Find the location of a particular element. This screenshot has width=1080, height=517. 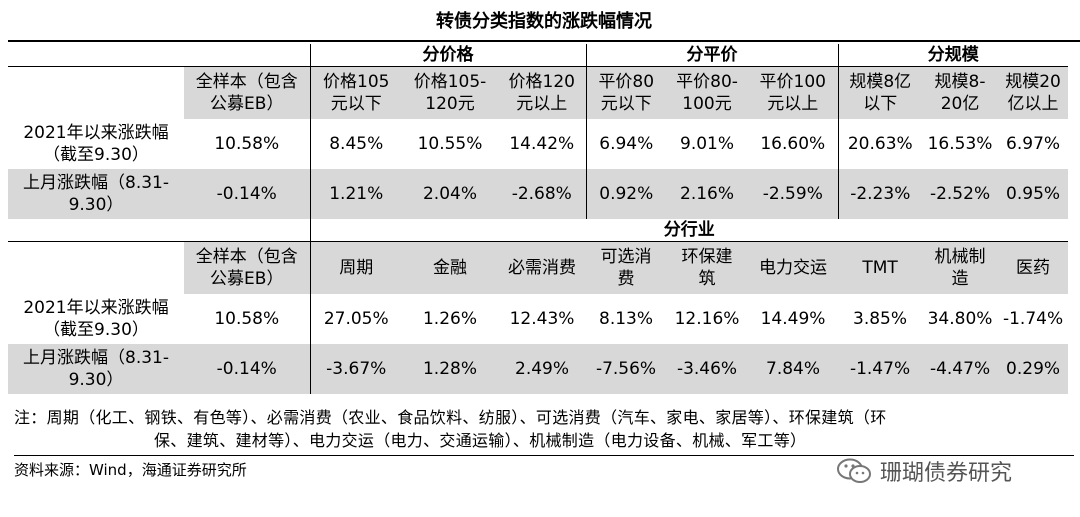

cell: 34.80% is located at coordinates (960, 319).